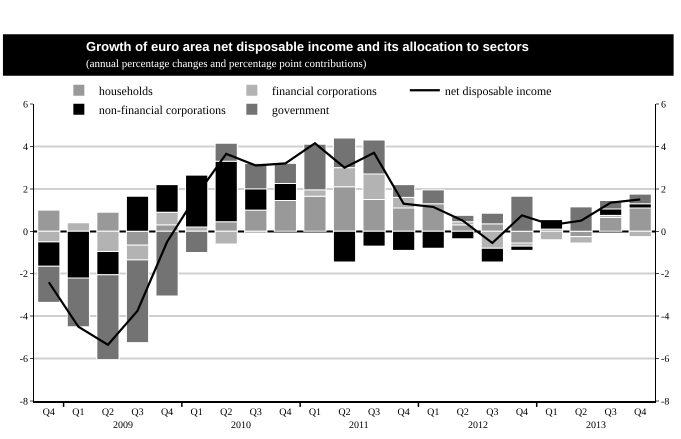 This screenshot has height=439, width=681. What do you see at coordinates (123, 425) in the screenshot?
I see `text: 2009` at bounding box center [123, 425].